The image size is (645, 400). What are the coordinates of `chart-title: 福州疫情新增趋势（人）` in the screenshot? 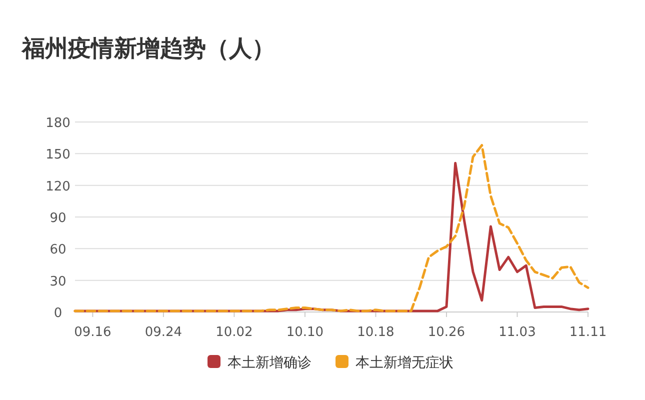 It's located at (148, 48).